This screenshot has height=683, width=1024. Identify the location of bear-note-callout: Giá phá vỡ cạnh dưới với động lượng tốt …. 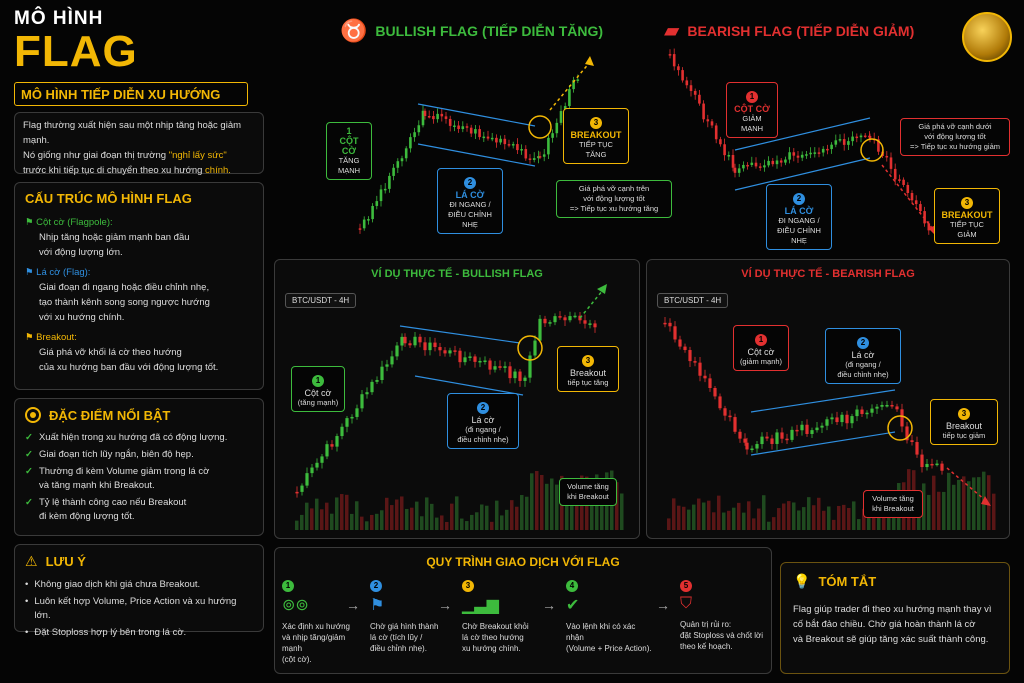
(955, 137).